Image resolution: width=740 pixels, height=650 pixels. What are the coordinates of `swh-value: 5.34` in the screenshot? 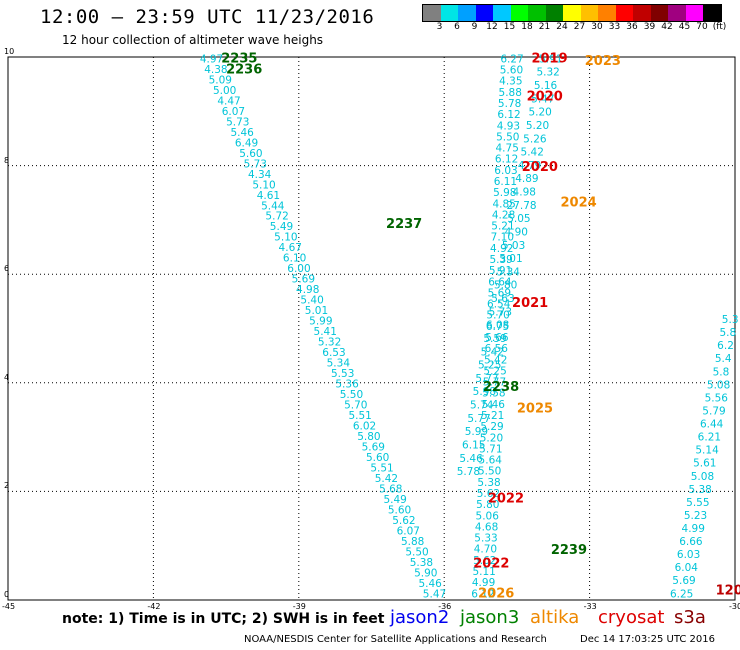 It's located at (509, 272).